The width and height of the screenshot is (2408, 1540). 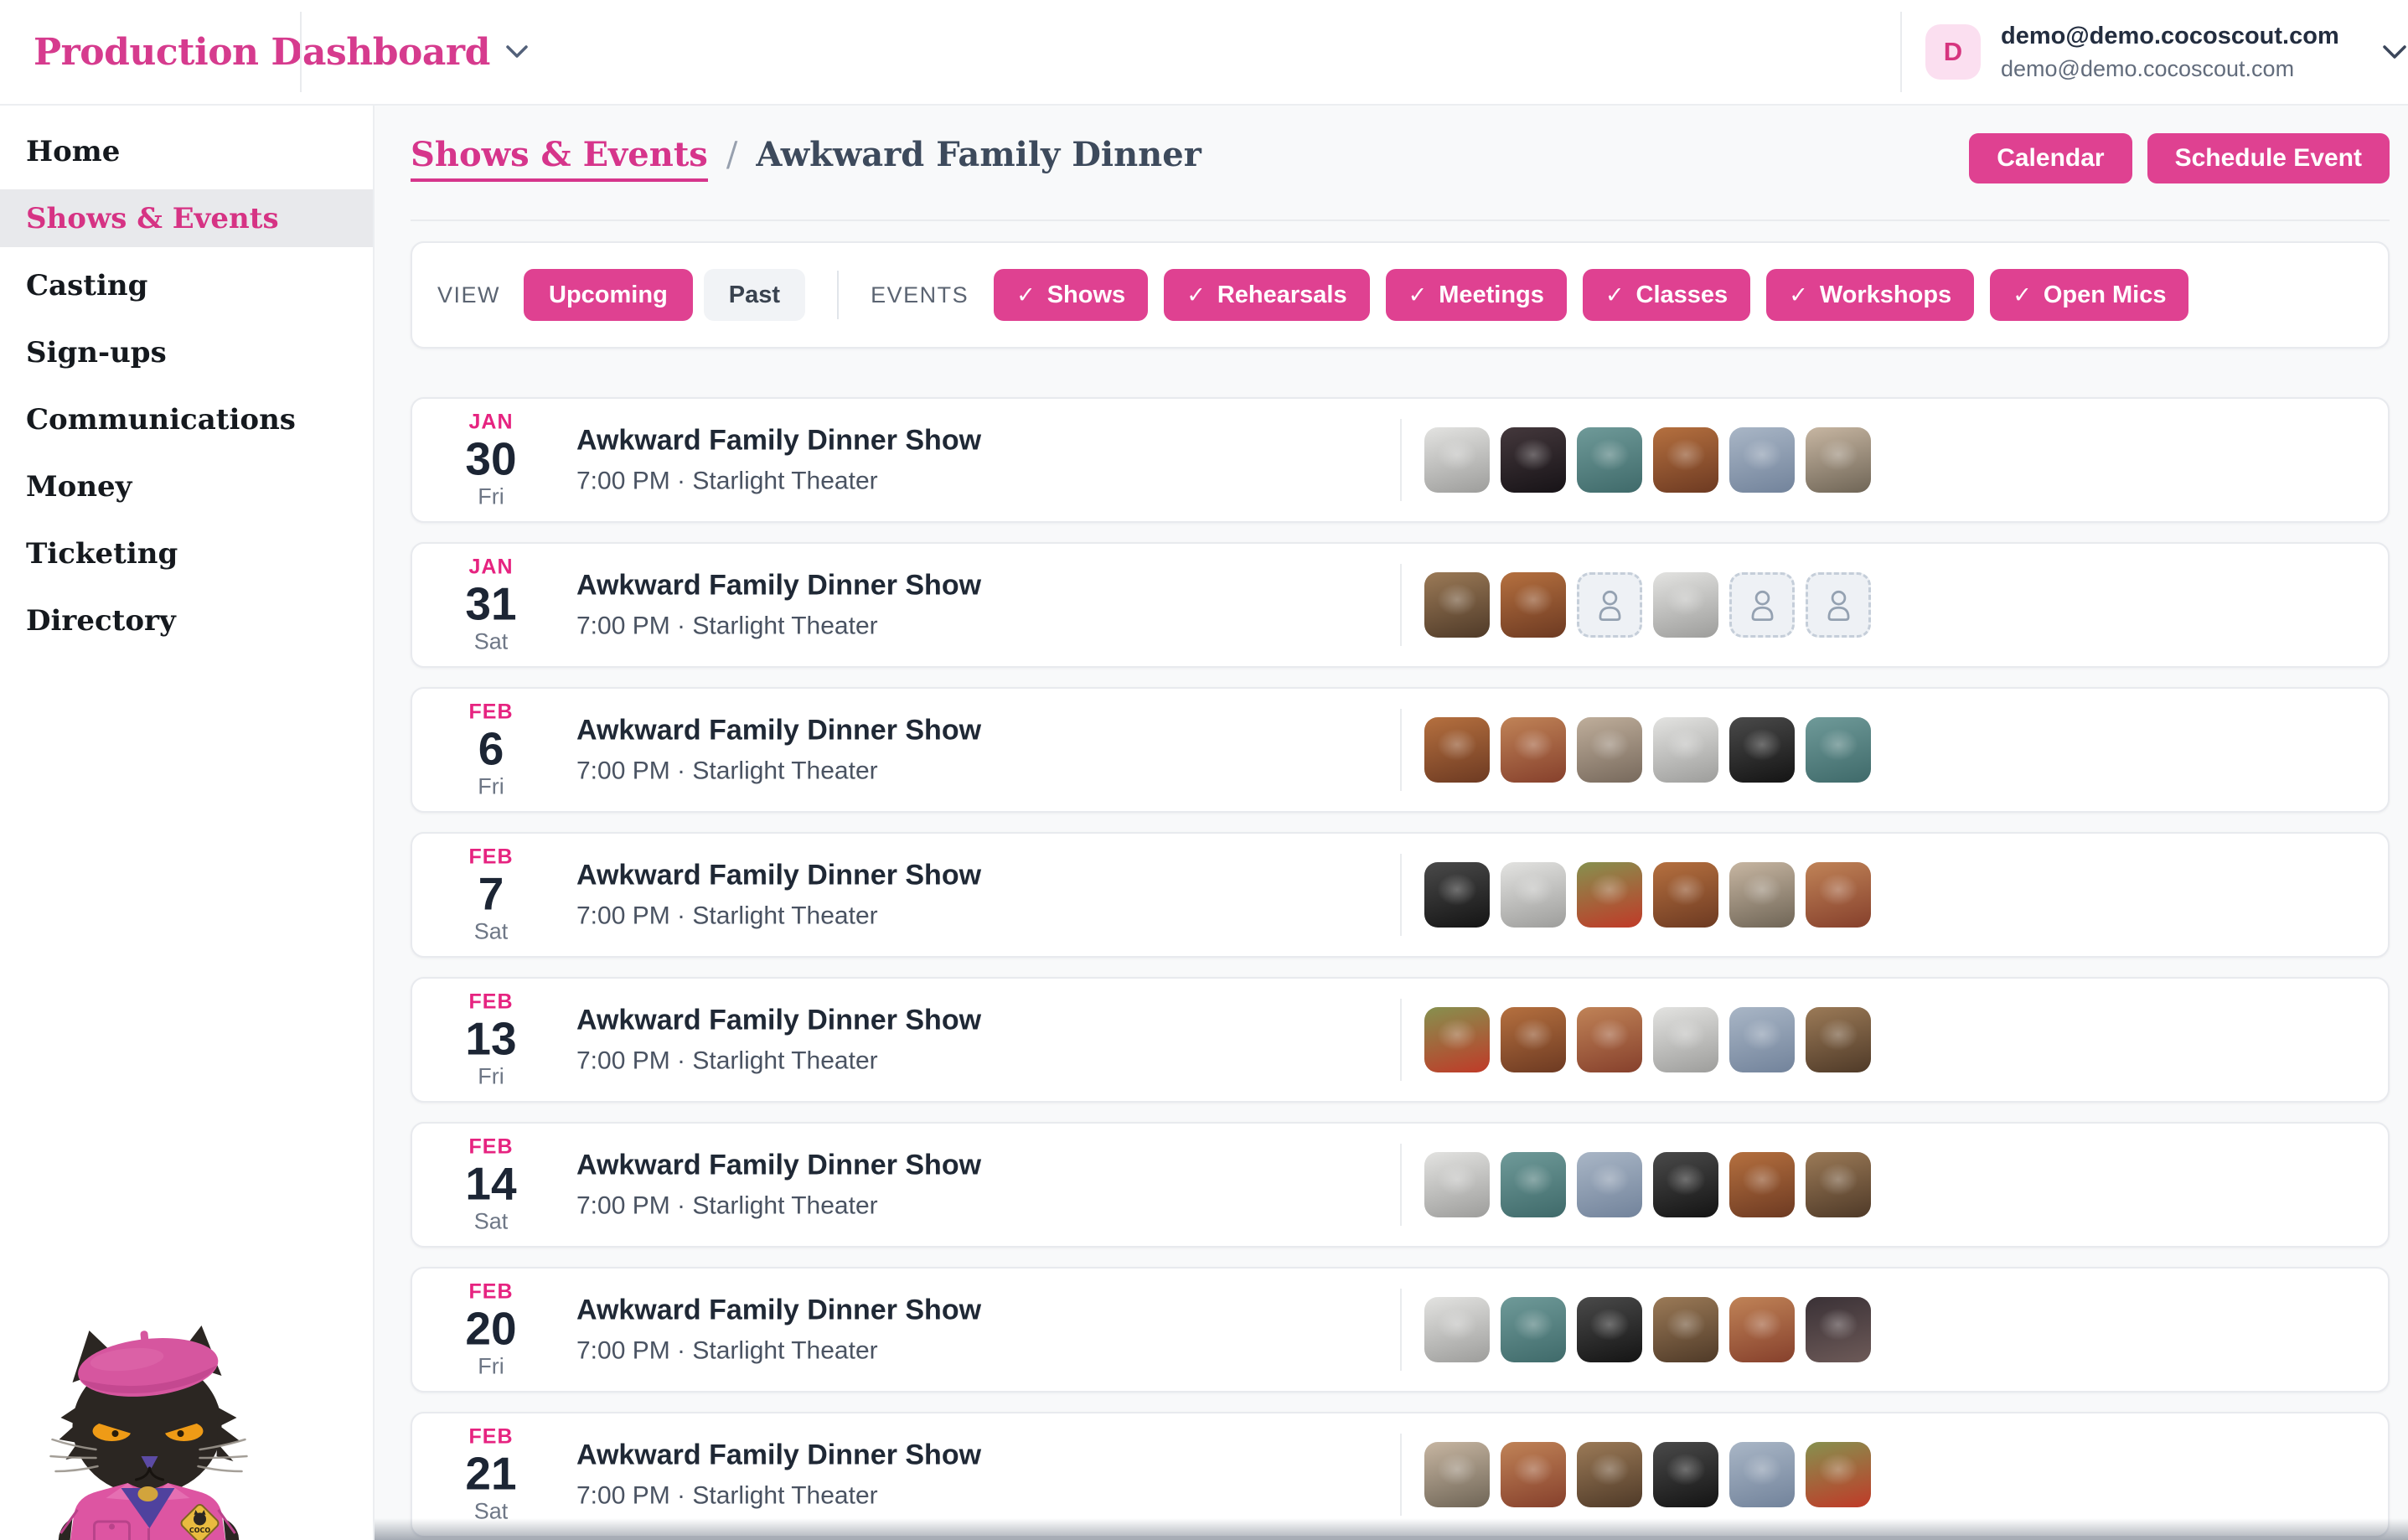 What do you see at coordinates (754, 295) in the screenshot?
I see `view-option-past: Past` at bounding box center [754, 295].